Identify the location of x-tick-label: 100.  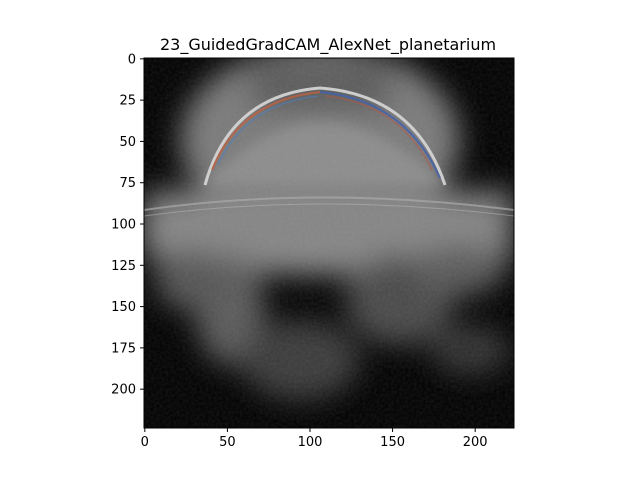
(310, 442).